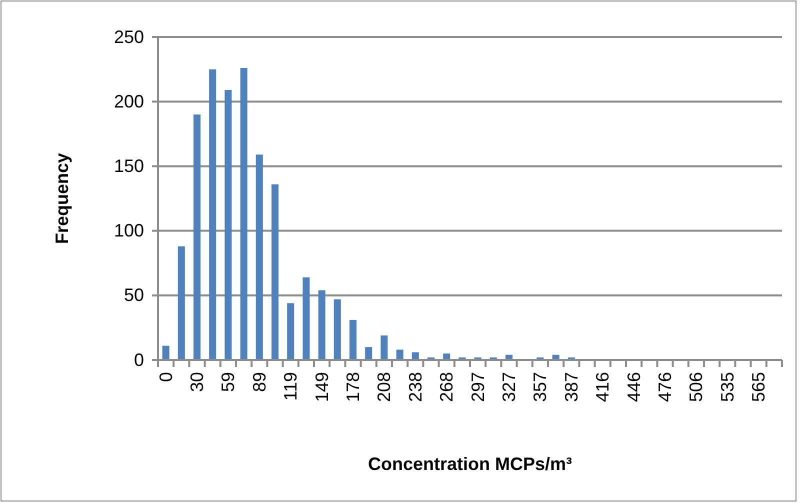  What do you see at coordinates (353, 387) in the screenshot?
I see `x-tick-label: 178` at bounding box center [353, 387].